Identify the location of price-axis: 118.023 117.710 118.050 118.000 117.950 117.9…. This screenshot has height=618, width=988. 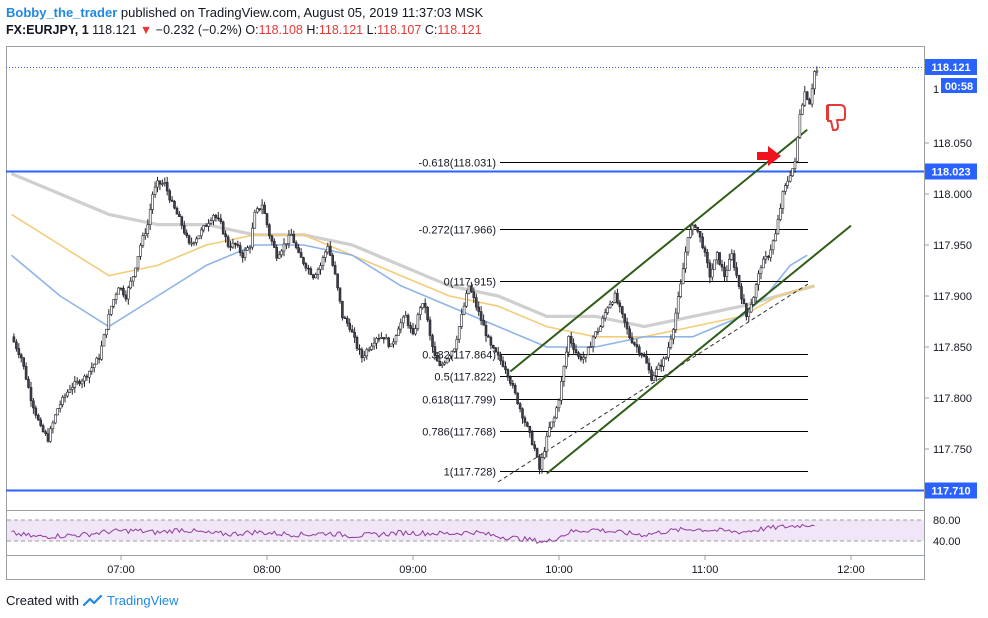
(950, 303).